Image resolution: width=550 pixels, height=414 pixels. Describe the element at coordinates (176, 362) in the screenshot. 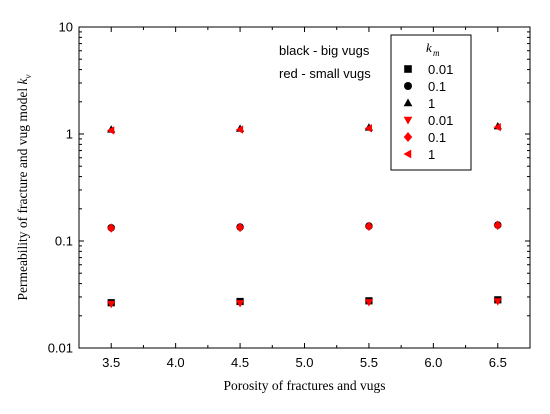

I see `x-tick-label: 4.0` at that location.